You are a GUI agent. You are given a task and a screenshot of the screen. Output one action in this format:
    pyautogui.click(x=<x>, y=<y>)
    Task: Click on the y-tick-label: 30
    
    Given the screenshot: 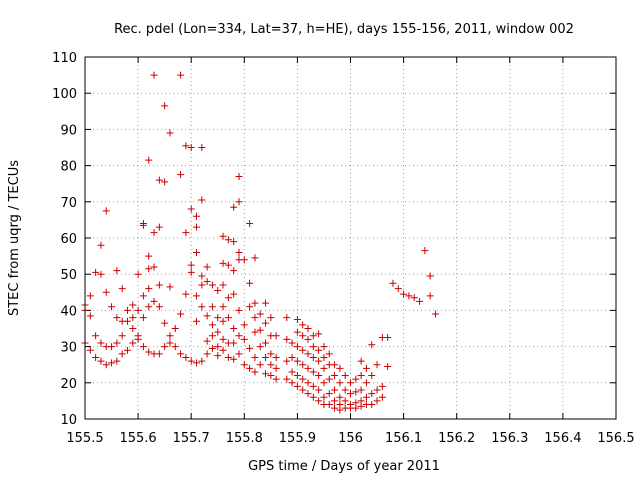 What is the action you would take?
    pyautogui.click(x=68, y=348)
    